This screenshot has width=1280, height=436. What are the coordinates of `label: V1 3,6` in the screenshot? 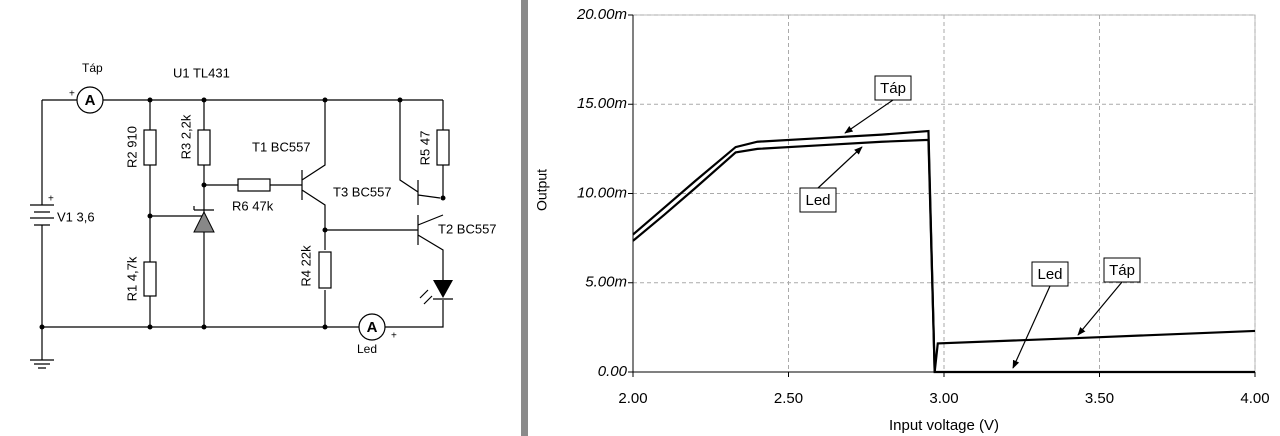 It's located at (76, 216).